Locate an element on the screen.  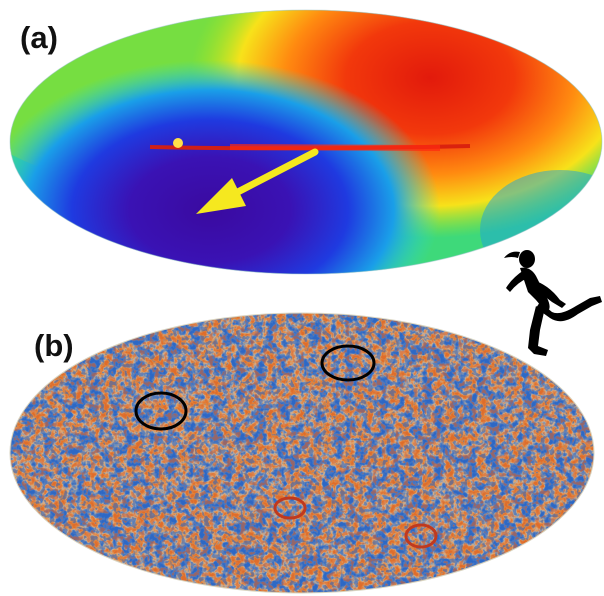
panel-label-a: (a) is located at coordinates (39, 37).